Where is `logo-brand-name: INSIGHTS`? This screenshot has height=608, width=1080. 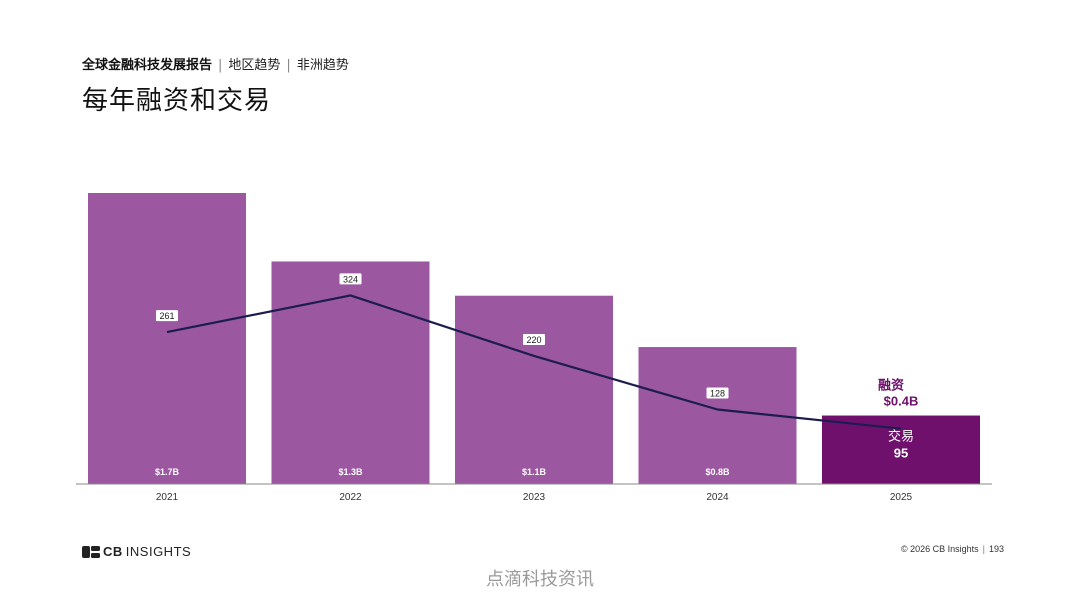 logo-brand-name: INSIGHTS is located at coordinates (158, 551).